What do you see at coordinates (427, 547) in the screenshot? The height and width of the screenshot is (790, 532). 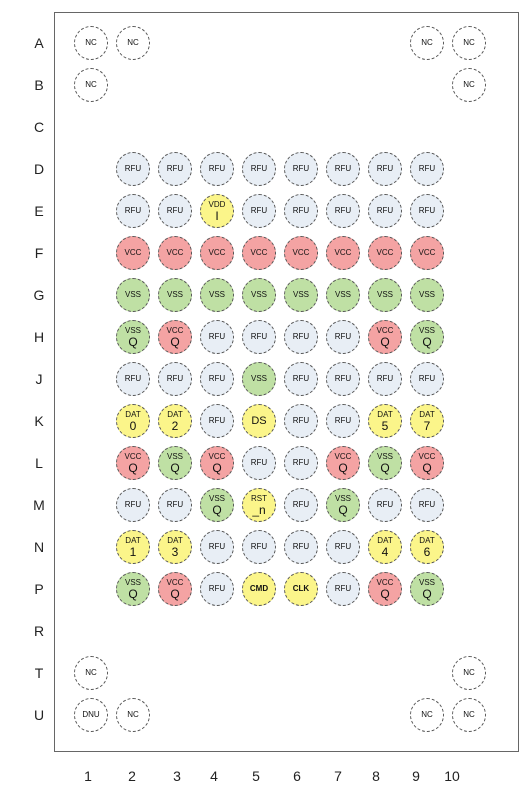 I see `ball-n9: DAT 6` at bounding box center [427, 547].